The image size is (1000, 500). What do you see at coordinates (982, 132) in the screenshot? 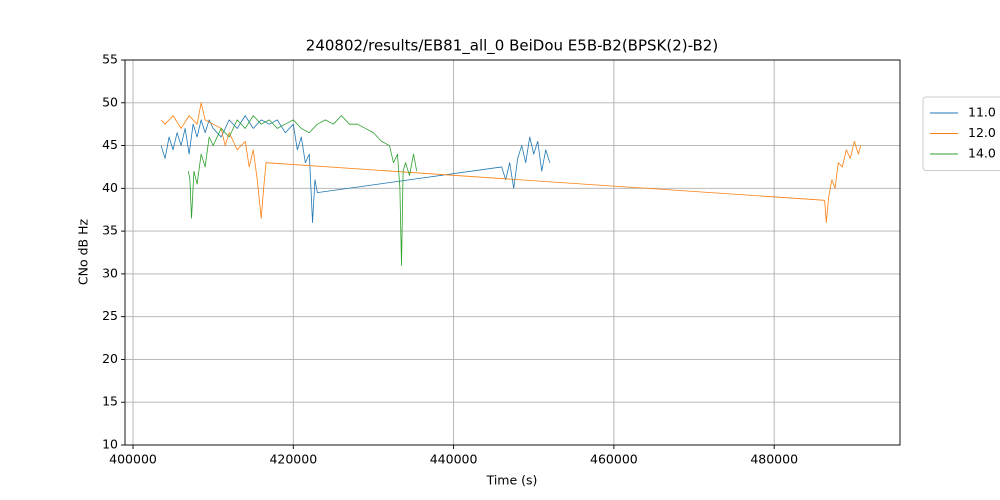
I see `legend-label: 12.0` at bounding box center [982, 132].